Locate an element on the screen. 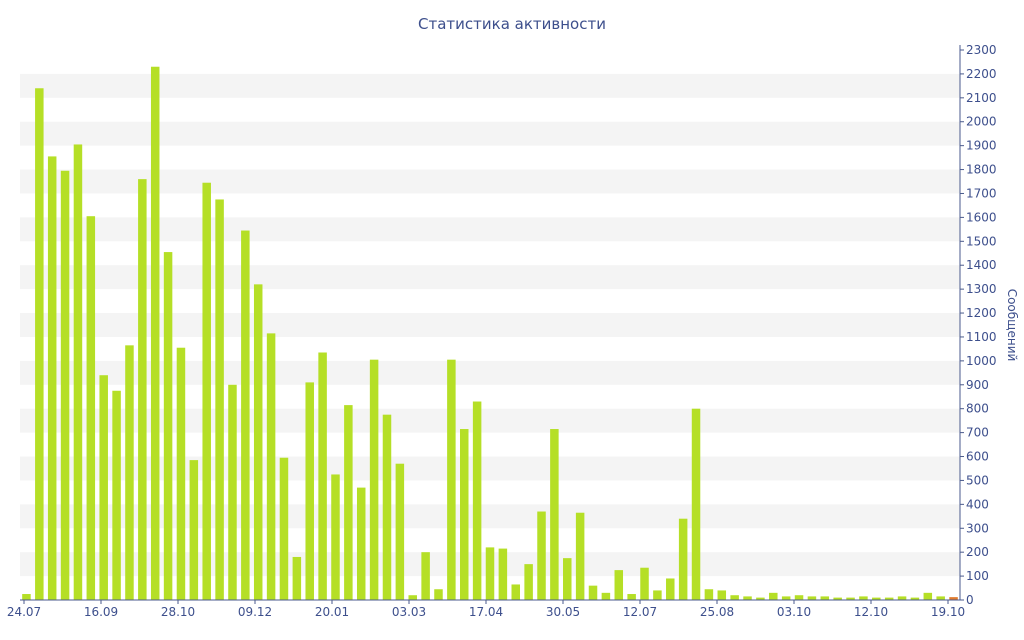 This screenshot has width=1024, height=640. y-tick-label: 1800 is located at coordinates (981, 170).